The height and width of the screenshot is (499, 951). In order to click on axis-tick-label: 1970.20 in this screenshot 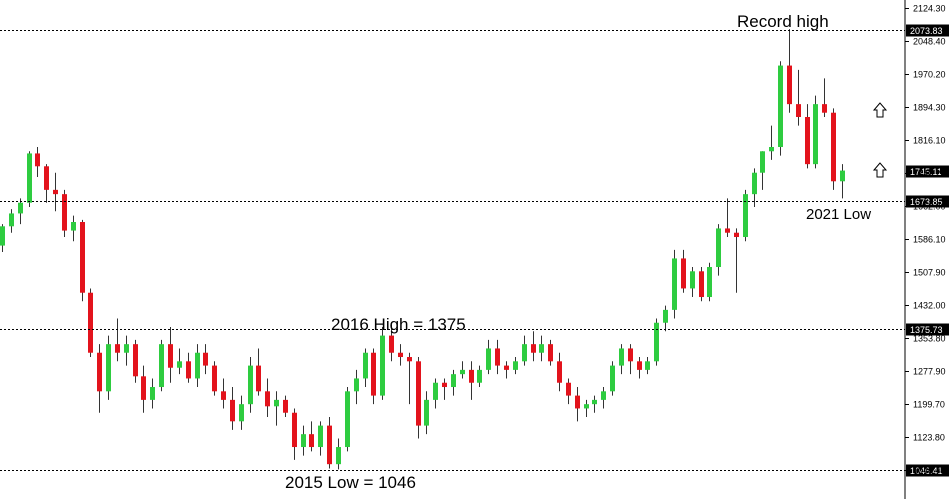, I will do `click(929, 75)`.